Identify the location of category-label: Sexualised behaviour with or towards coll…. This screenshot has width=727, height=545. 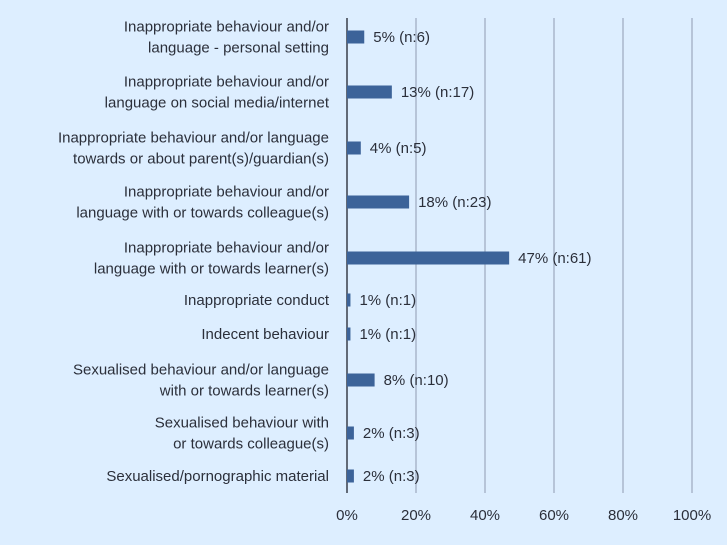
(242, 434).